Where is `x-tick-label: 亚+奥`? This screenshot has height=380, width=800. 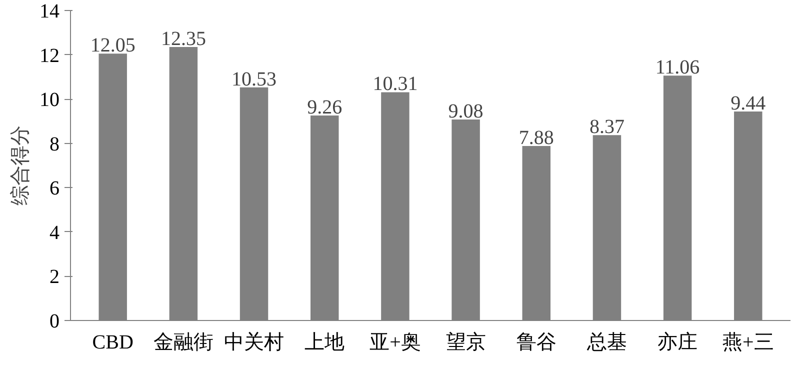 x-tick-label: 亚+奥 is located at coordinates (395, 343).